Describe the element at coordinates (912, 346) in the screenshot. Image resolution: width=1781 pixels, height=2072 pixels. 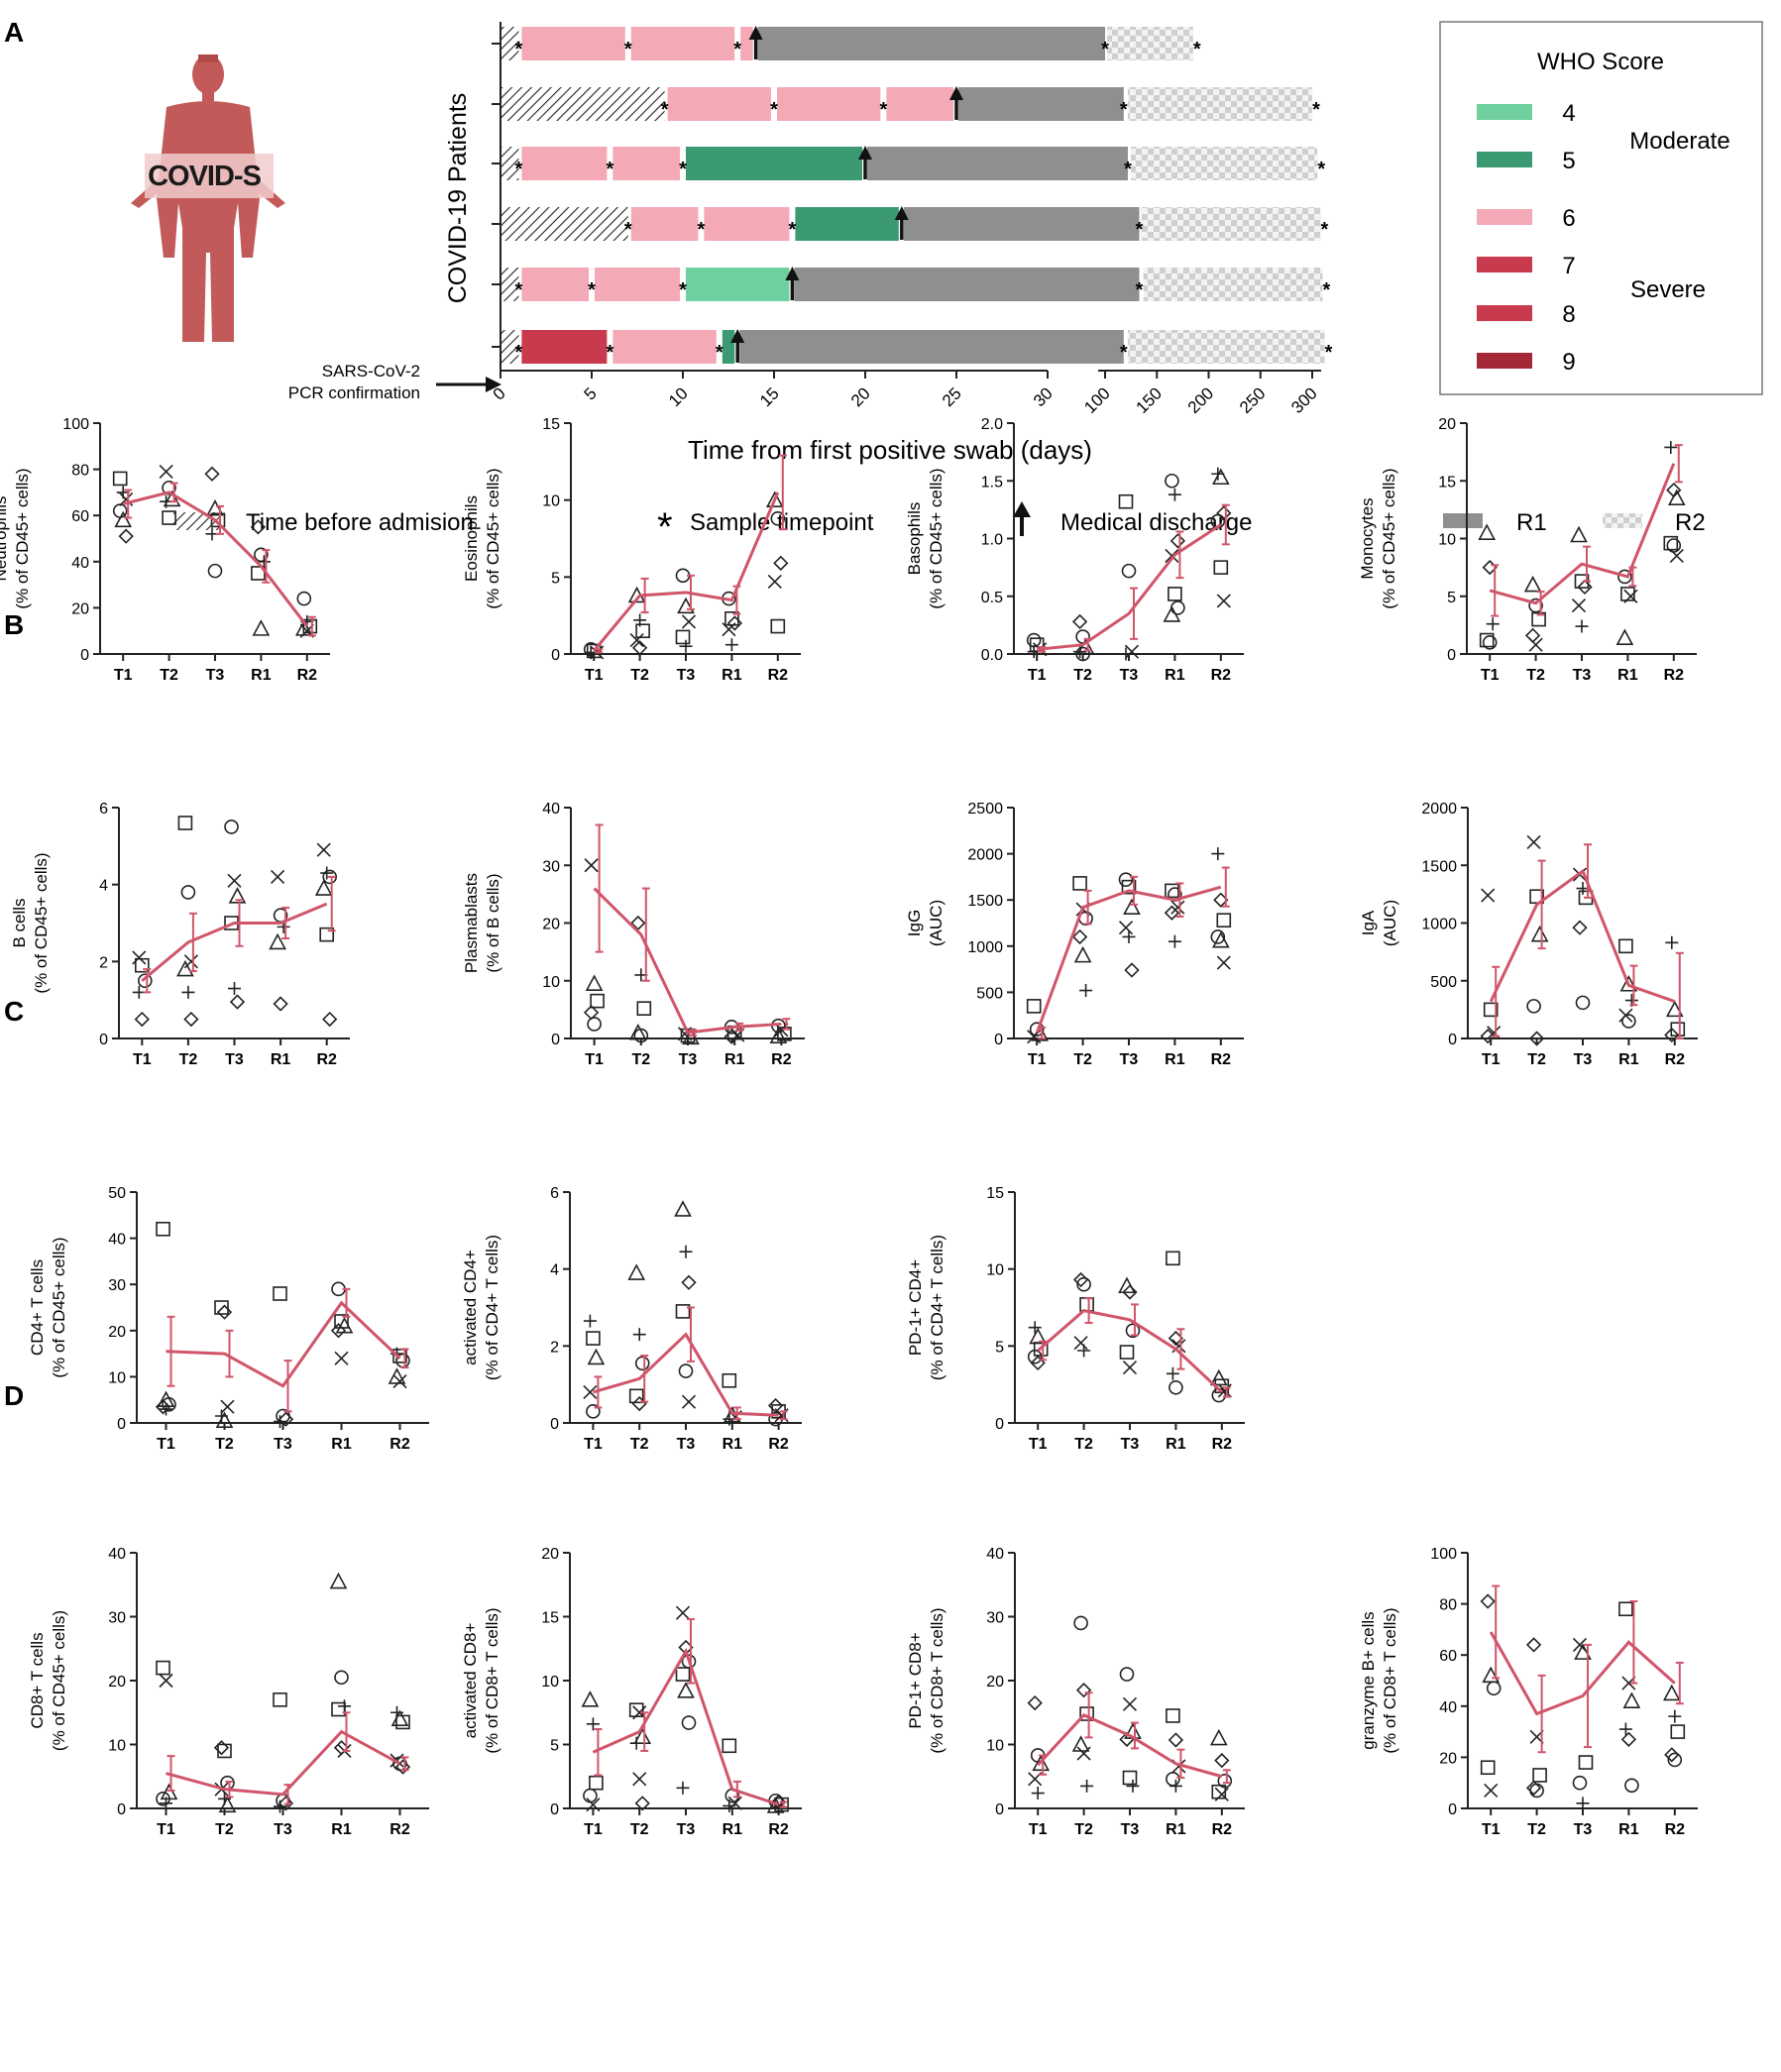
I see `patient-row: * * * * *` at that location.